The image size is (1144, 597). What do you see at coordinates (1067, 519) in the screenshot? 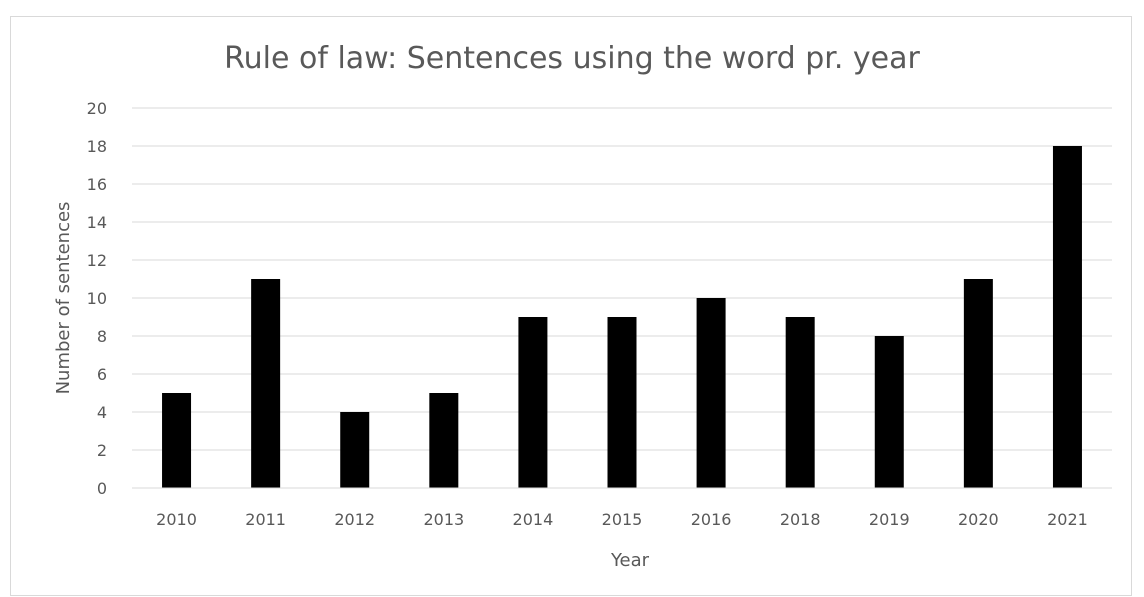
I see `x-tick-label: 2021` at bounding box center [1067, 519].